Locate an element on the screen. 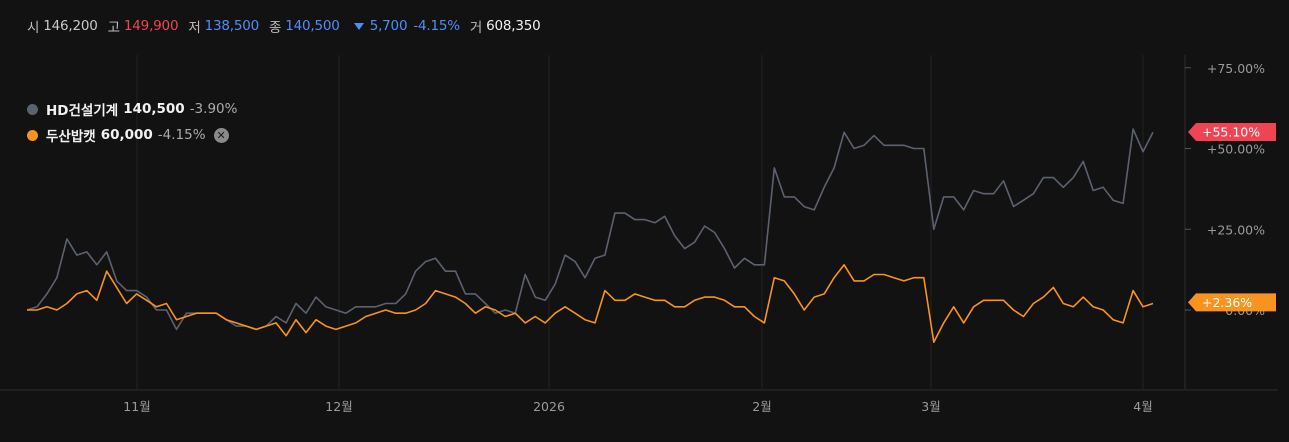  legend-name: HD건설기계 is located at coordinates (82, 111).